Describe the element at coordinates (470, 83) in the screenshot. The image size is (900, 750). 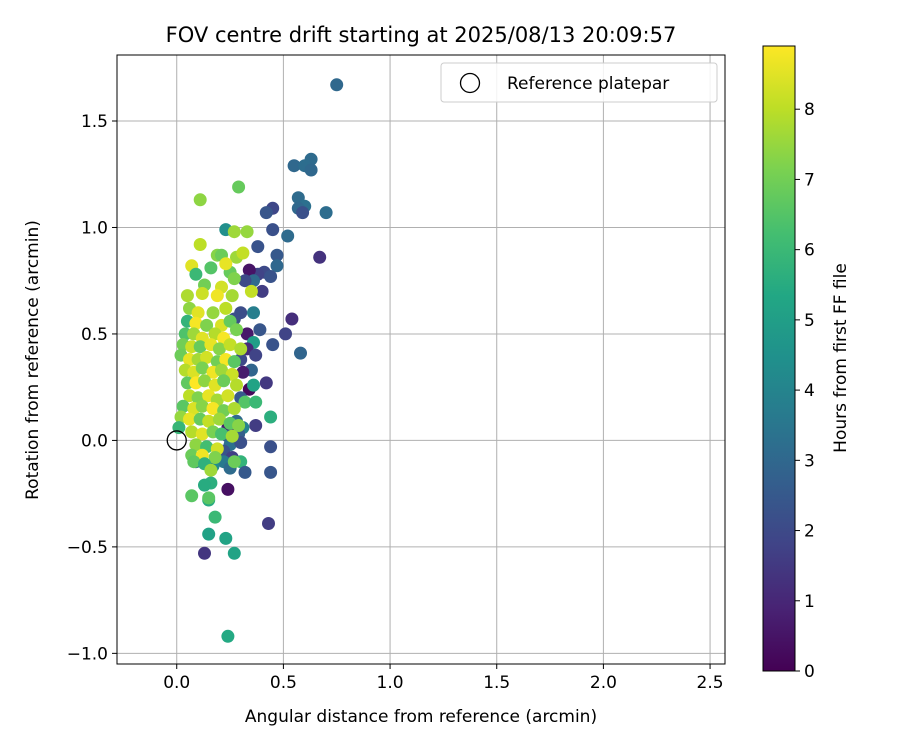
I see `legend-marker-reference` at that location.